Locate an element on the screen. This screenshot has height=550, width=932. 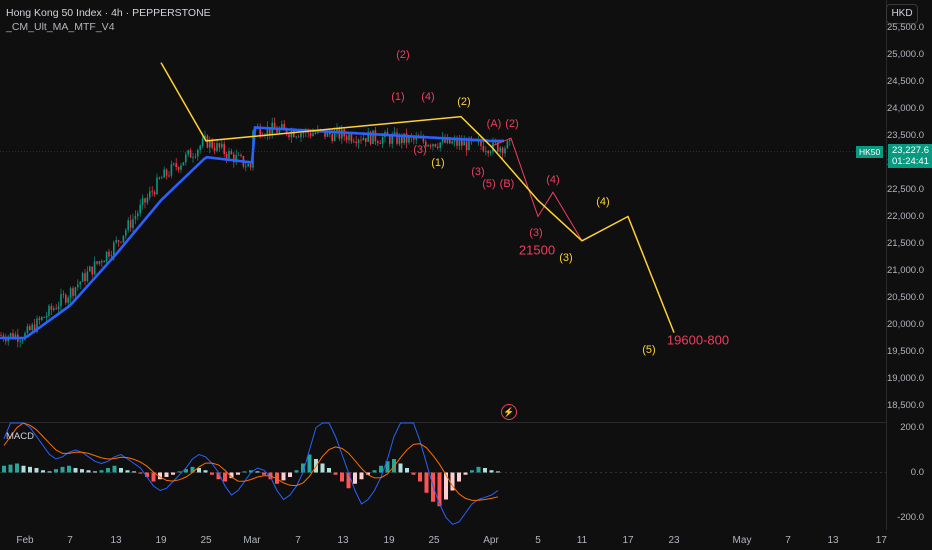
pink-wave-path is located at coordinates (536, 189).